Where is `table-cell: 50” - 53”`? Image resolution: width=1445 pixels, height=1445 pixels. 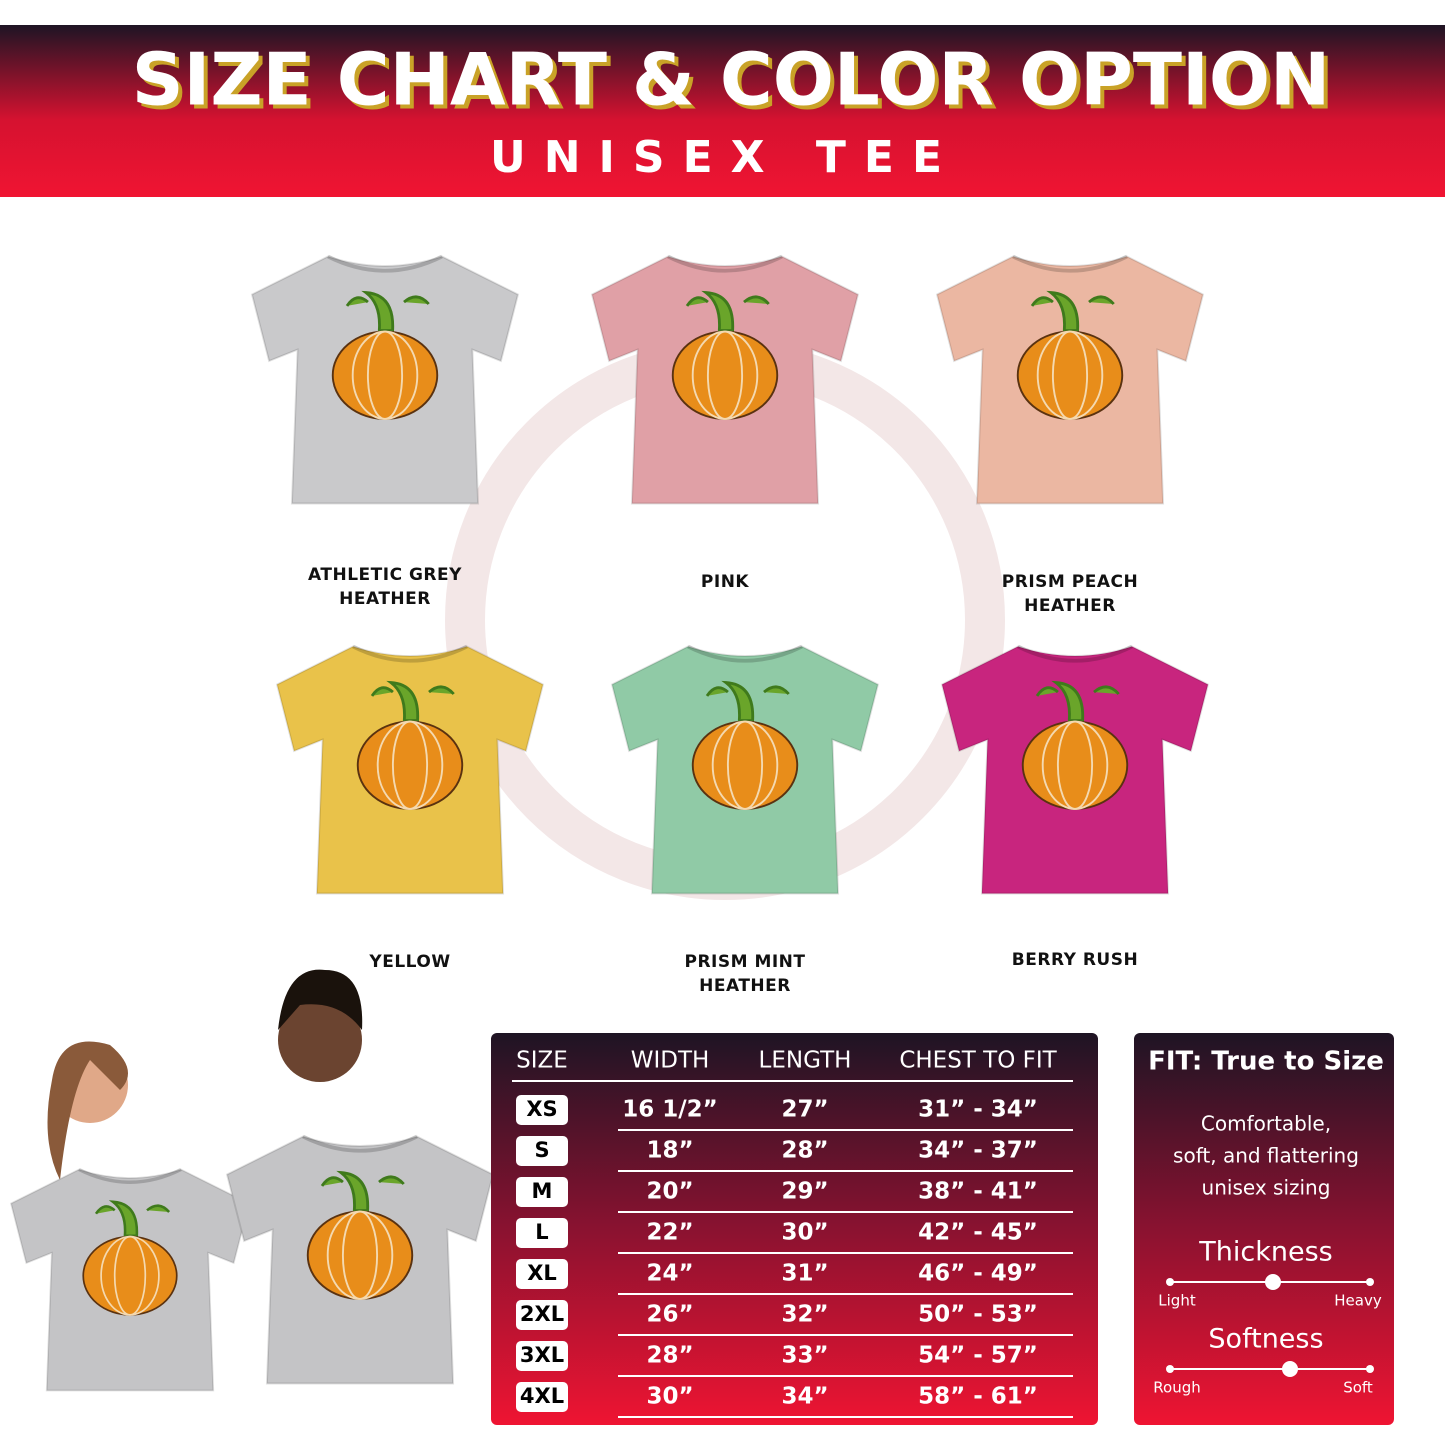
table-cell: 50” - 53” is located at coordinates (978, 1315).